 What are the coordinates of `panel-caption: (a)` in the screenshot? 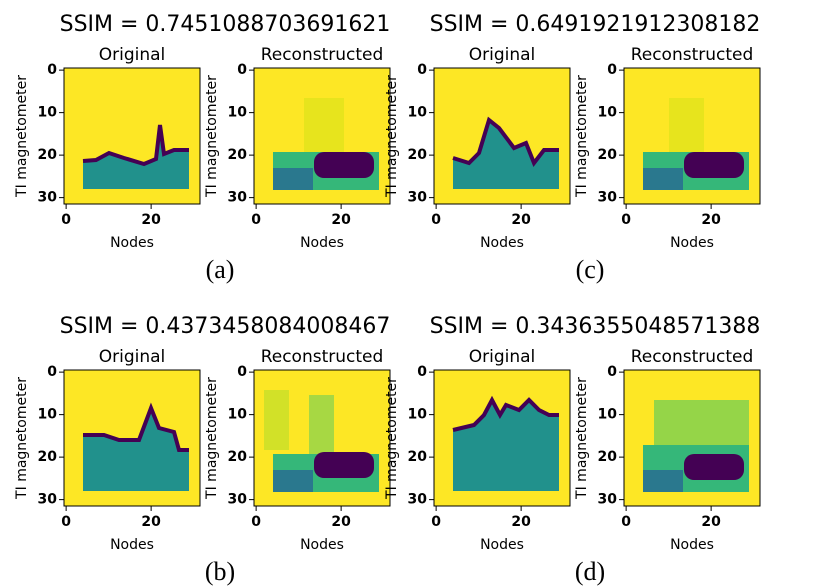 It's located at (220, 269).